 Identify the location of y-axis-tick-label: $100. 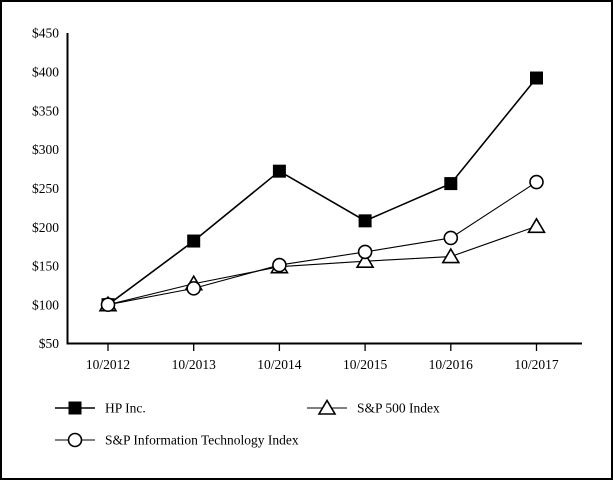
(45, 304).